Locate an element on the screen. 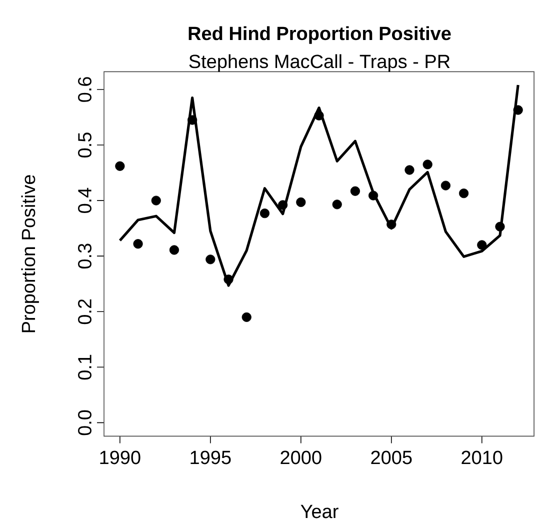 The width and height of the screenshot is (535, 527). x-tick-label: 1990 is located at coordinates (120, 457).